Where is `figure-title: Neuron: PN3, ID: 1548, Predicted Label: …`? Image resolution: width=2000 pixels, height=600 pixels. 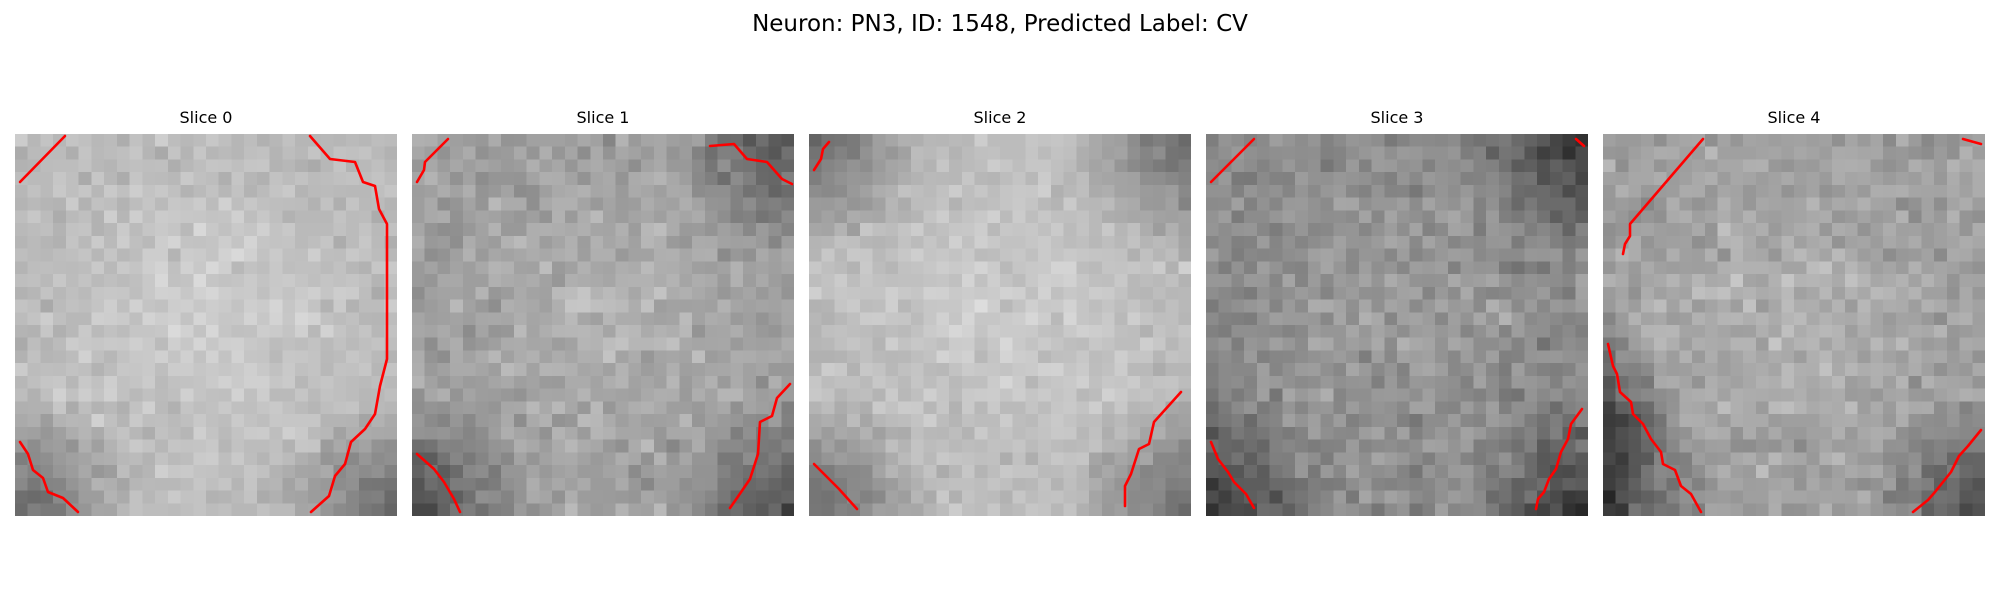
figure-title: Neuron: PN3, ID: 1548, Predicted Label: … is located at coordinates (1000, 24).